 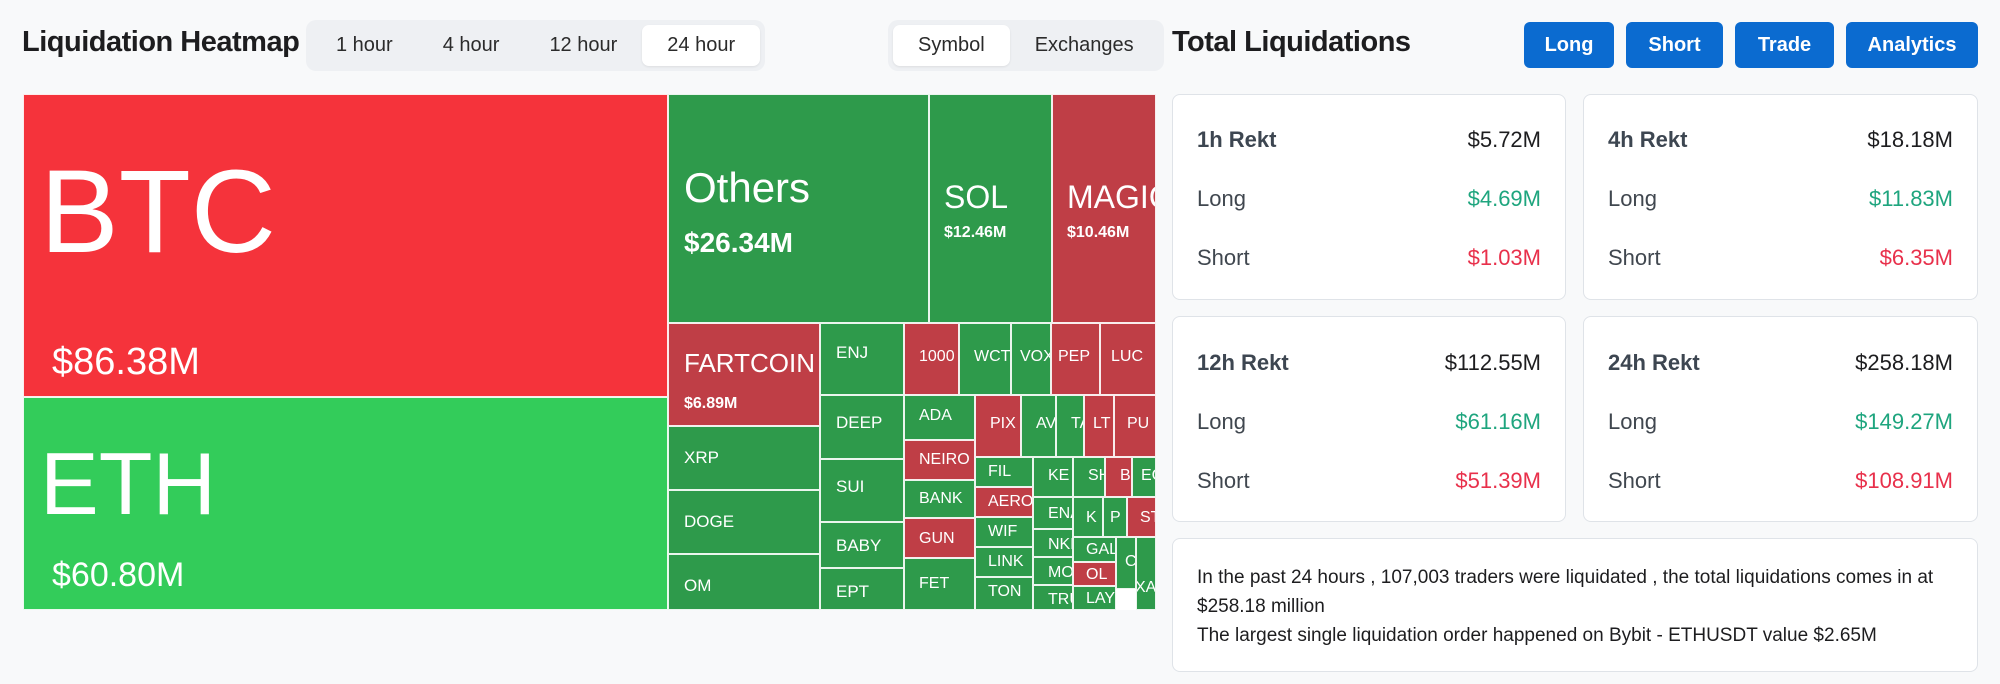 I want to click on short-value: $1.03M, so click(x=1504, y=257).